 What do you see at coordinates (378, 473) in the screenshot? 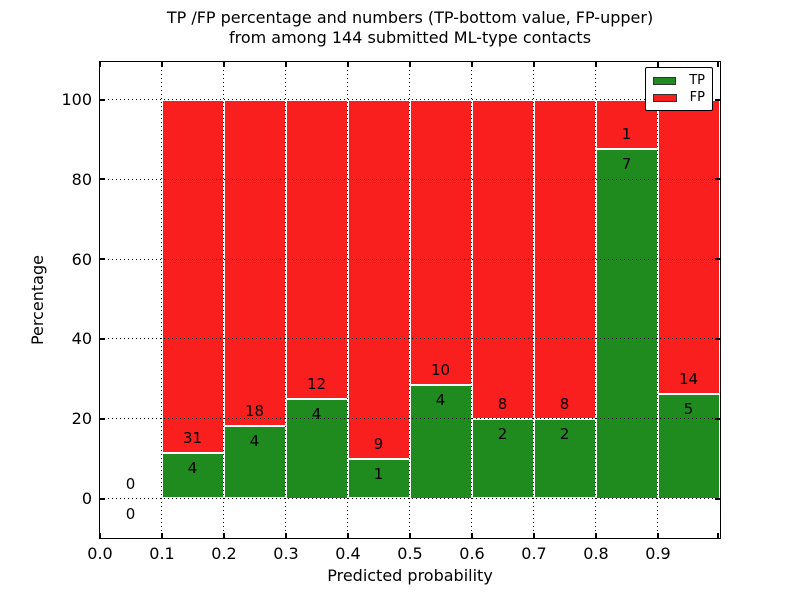
I see `tp-count-label: 1` at bounding box center [378, 473].